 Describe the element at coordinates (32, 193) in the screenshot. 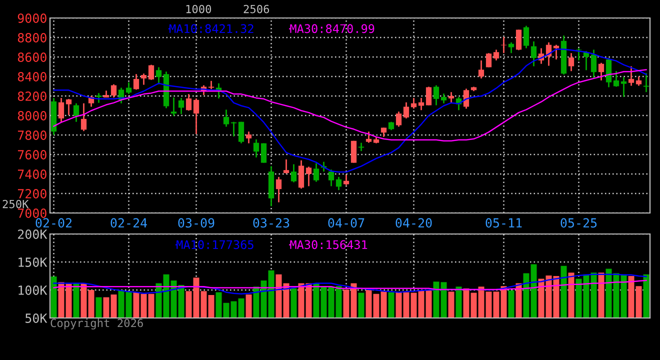

I see `y-tick-label: 7200` at that location.